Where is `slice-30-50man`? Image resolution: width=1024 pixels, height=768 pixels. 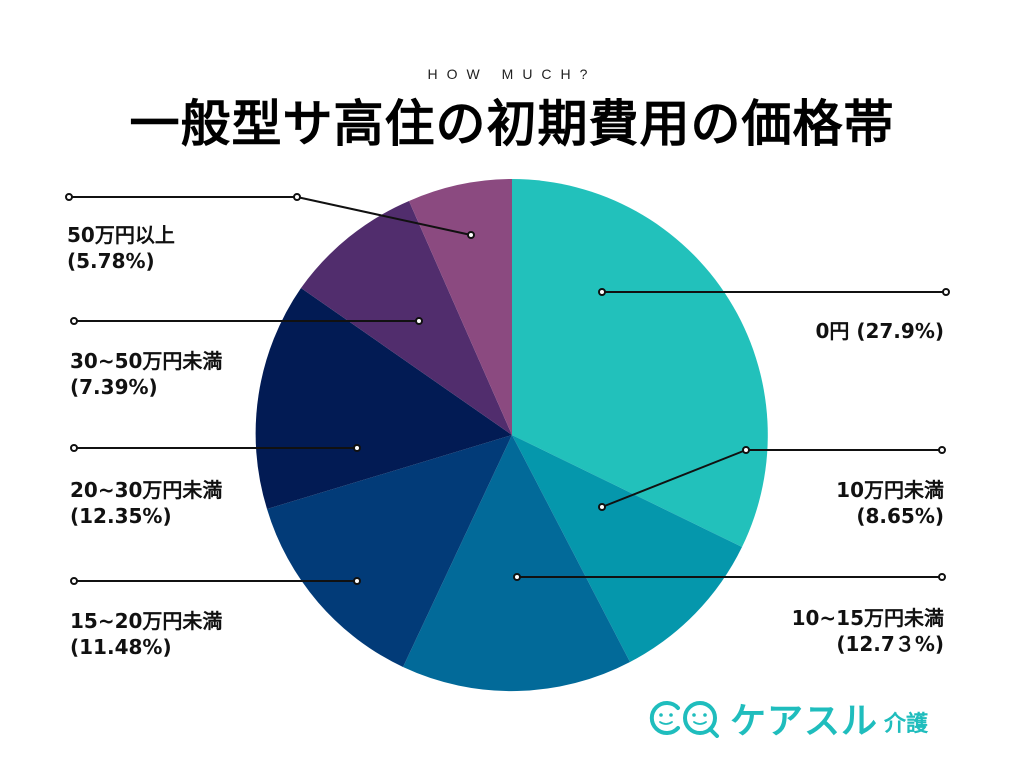
slice-30-50man is located at coordinates (406, 318).